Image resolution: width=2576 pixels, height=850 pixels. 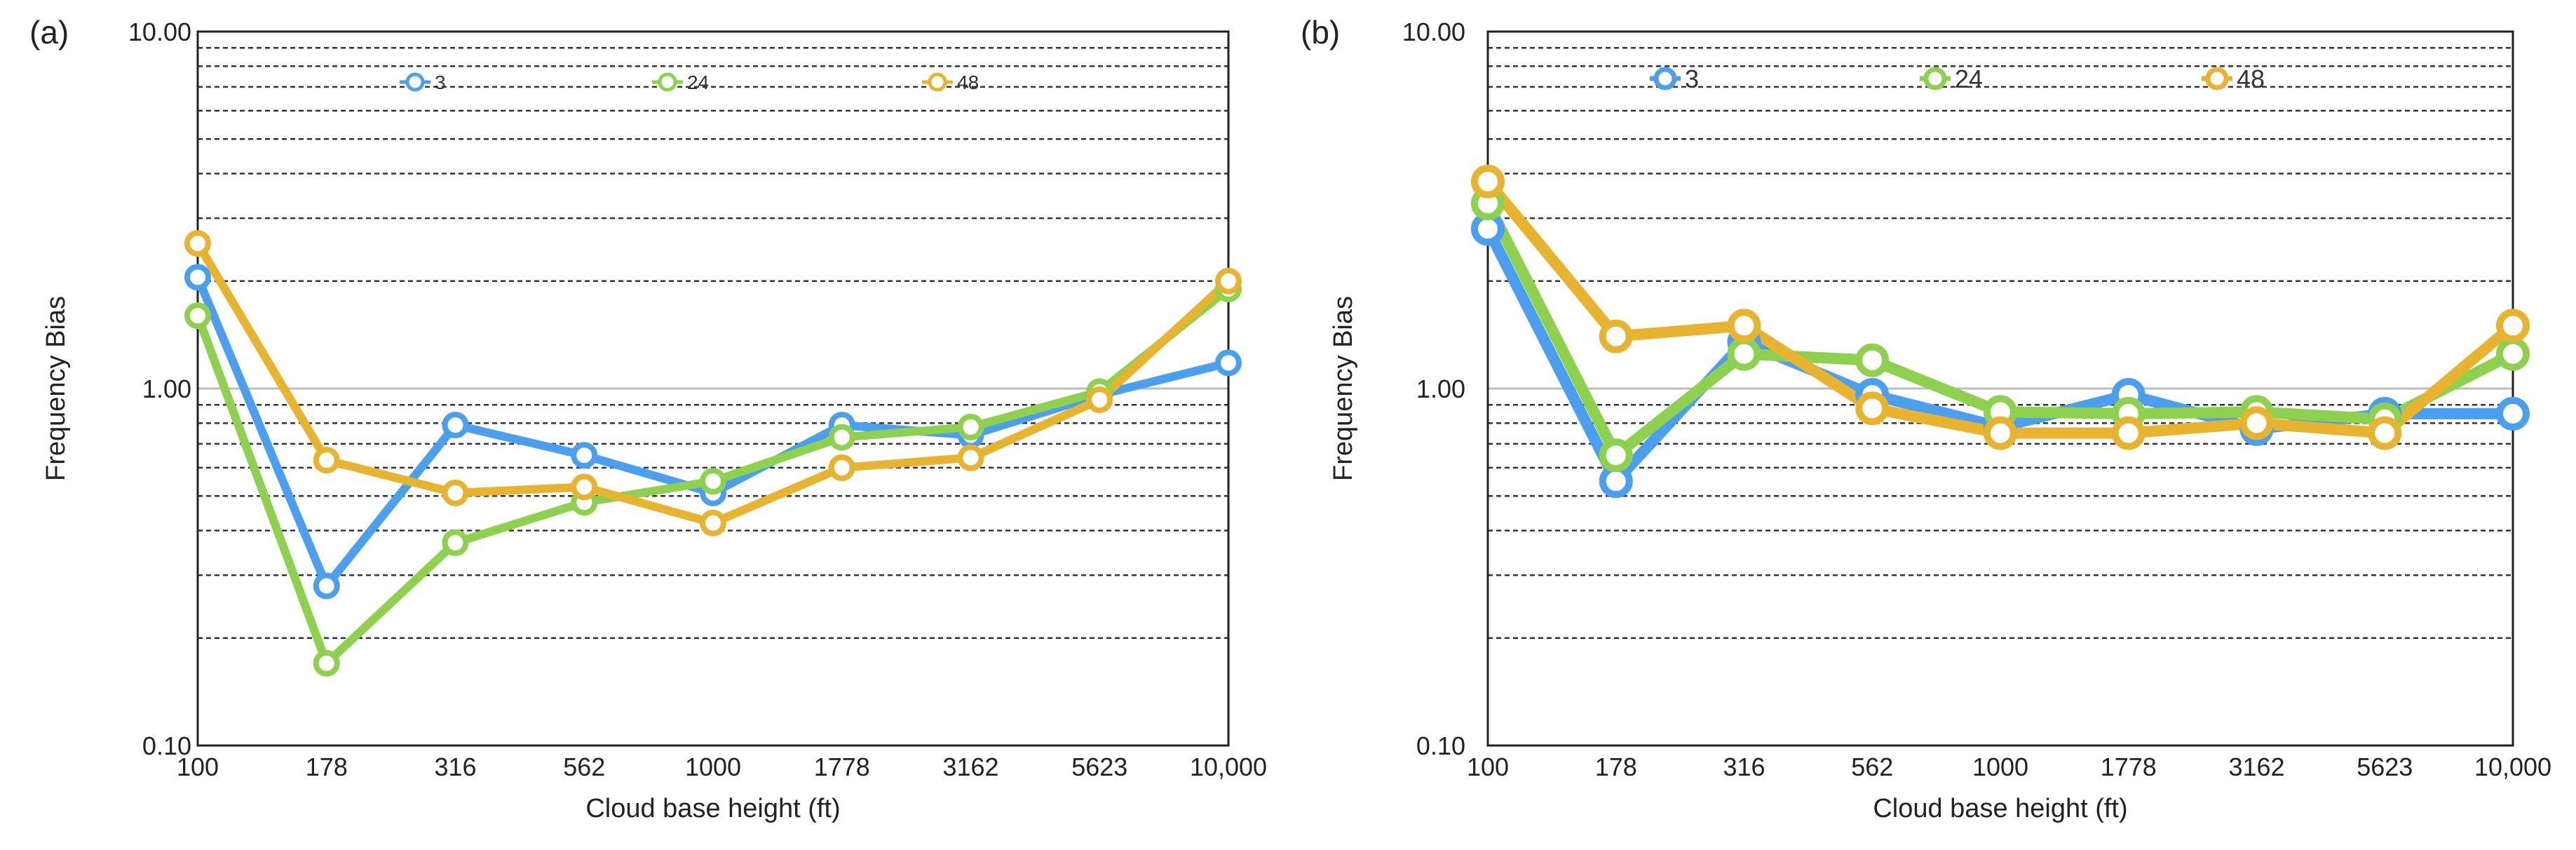 I want to click on panel-label: (b), so click(x=1320, y=32).